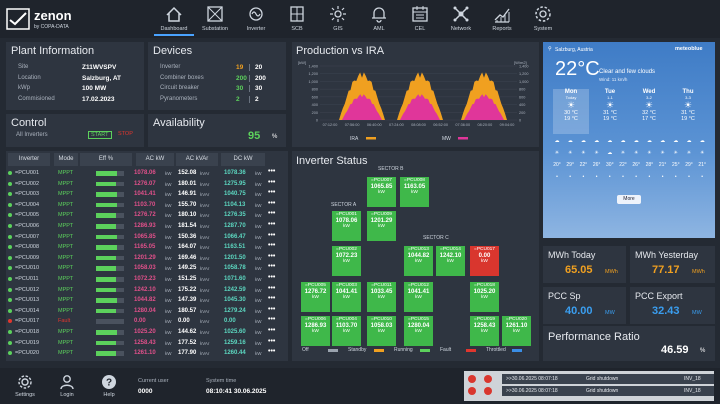  Describe the element at coordinates (379, 20) in the screenshot. I see `nav-aml: AML` at that location.